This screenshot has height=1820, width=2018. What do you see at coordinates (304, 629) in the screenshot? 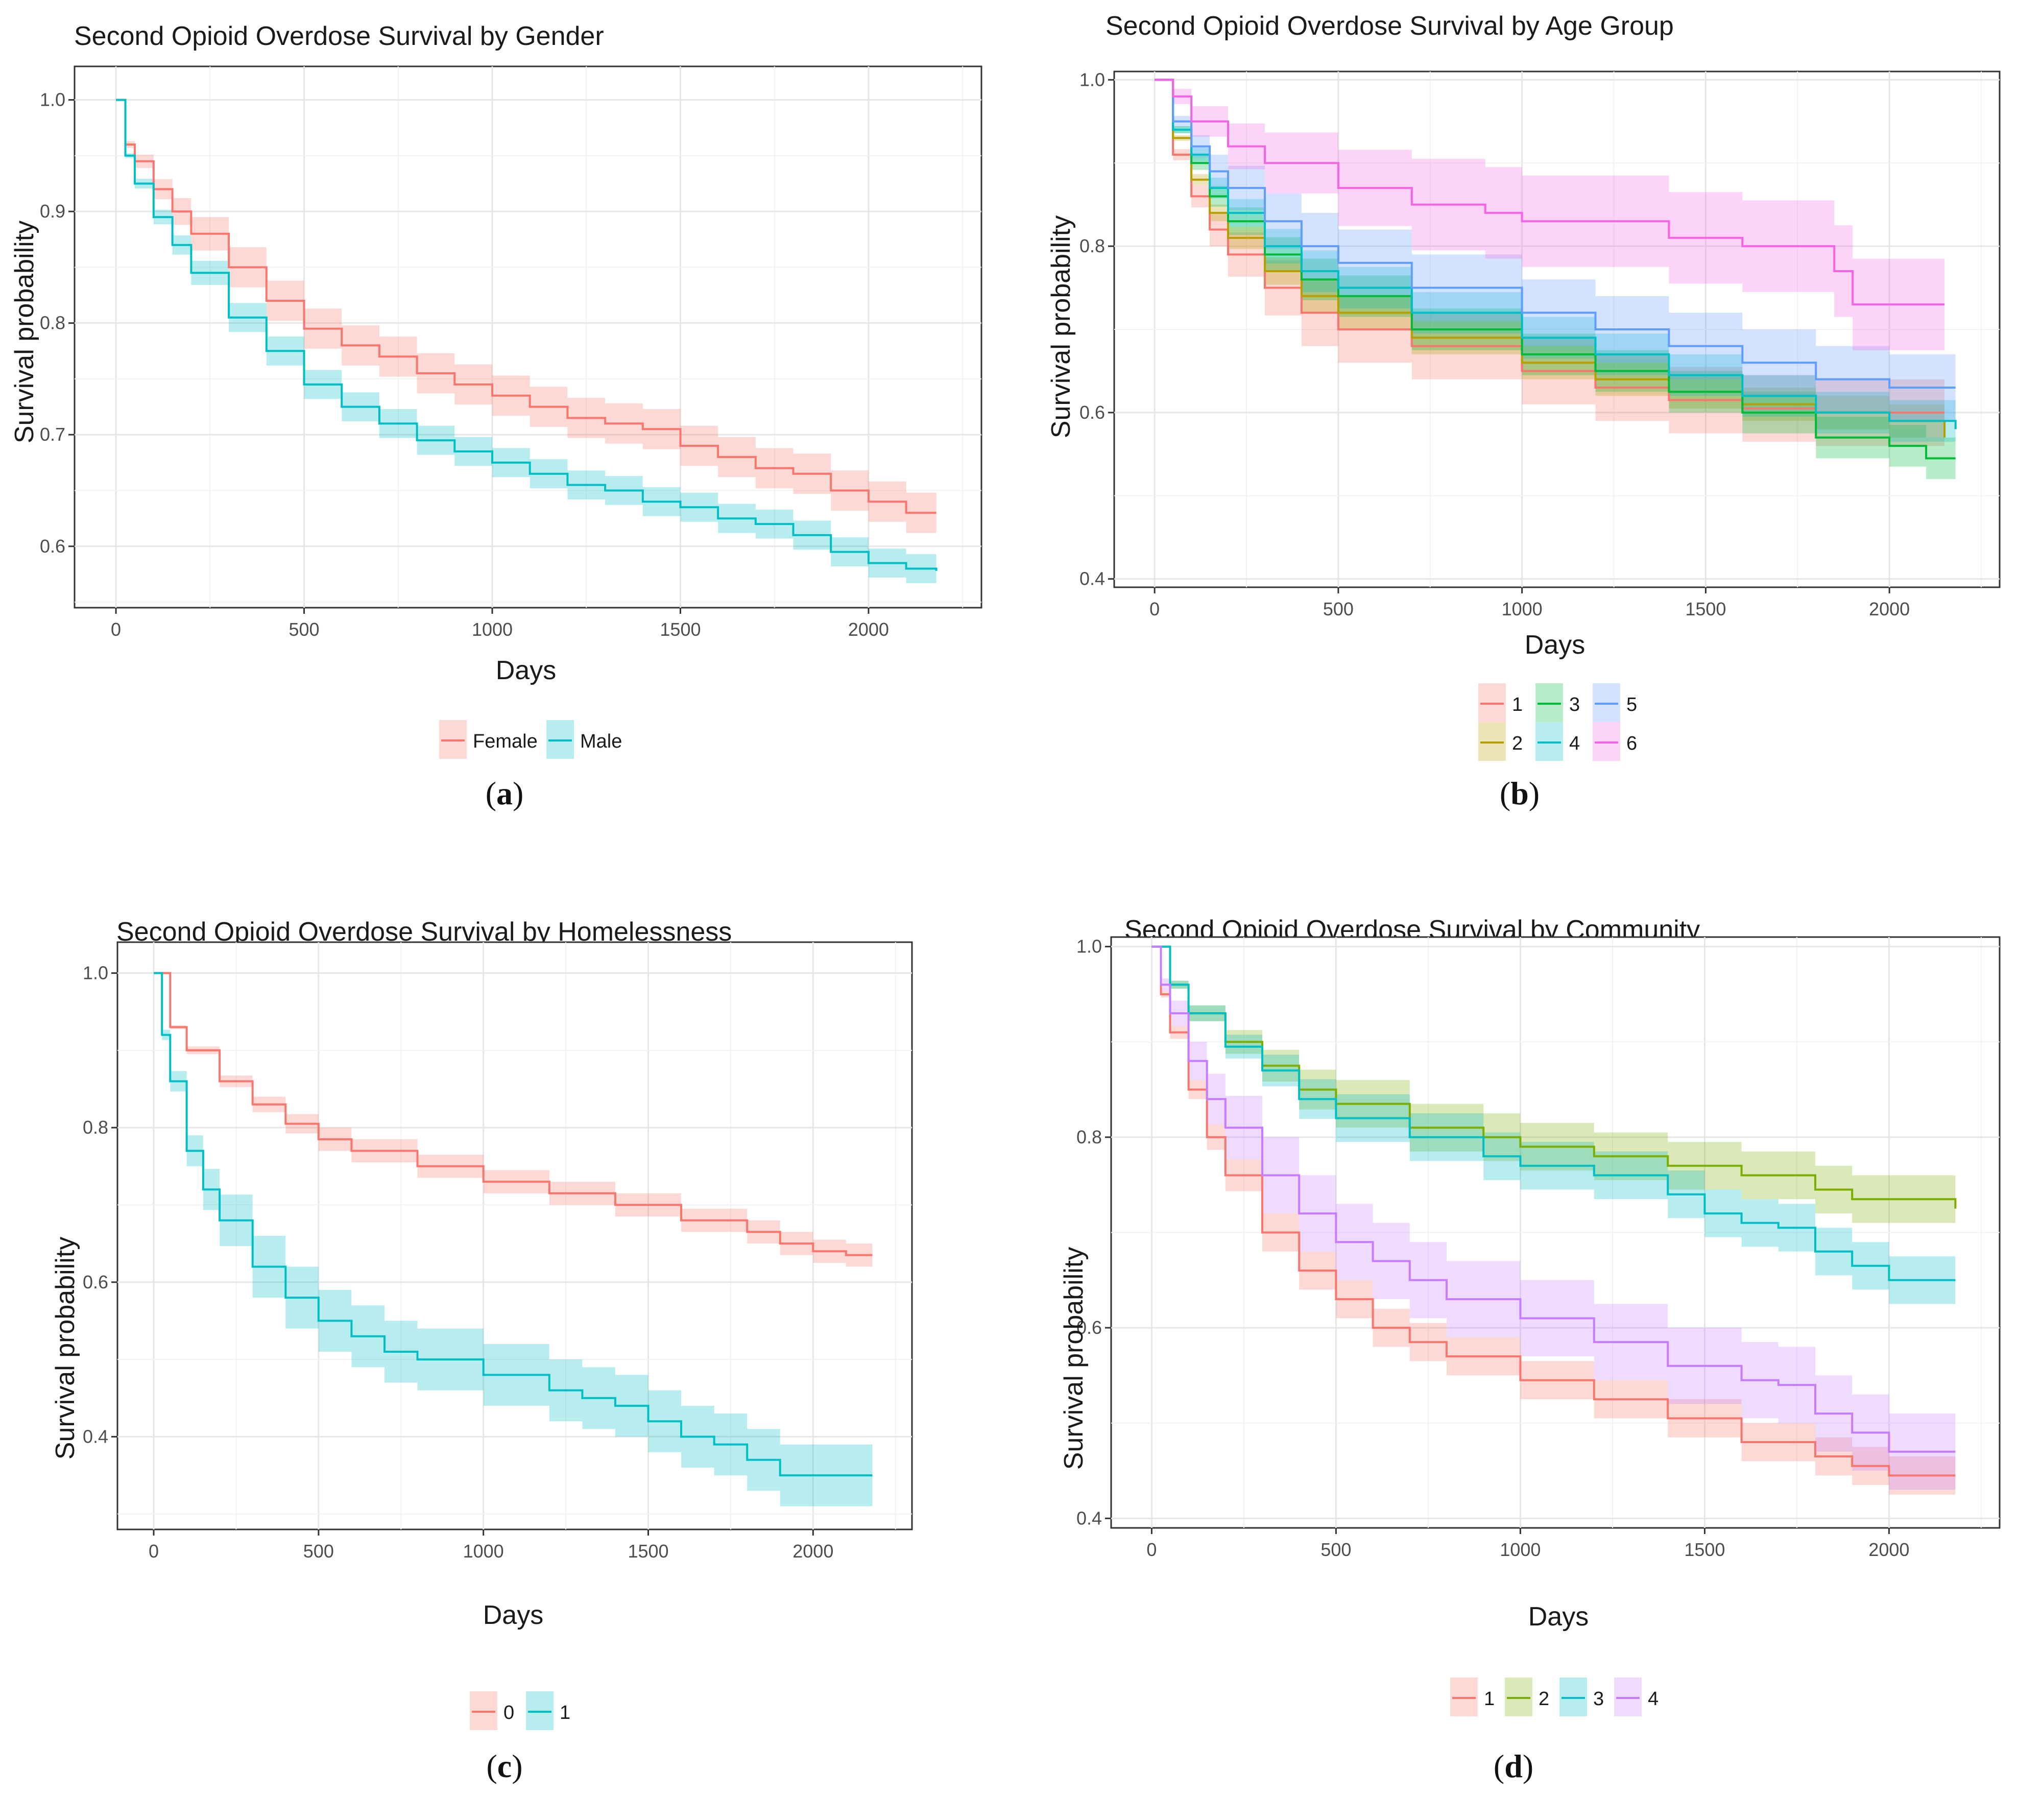
I see `x-tick-label: 500` at bounding box center [304, 629].